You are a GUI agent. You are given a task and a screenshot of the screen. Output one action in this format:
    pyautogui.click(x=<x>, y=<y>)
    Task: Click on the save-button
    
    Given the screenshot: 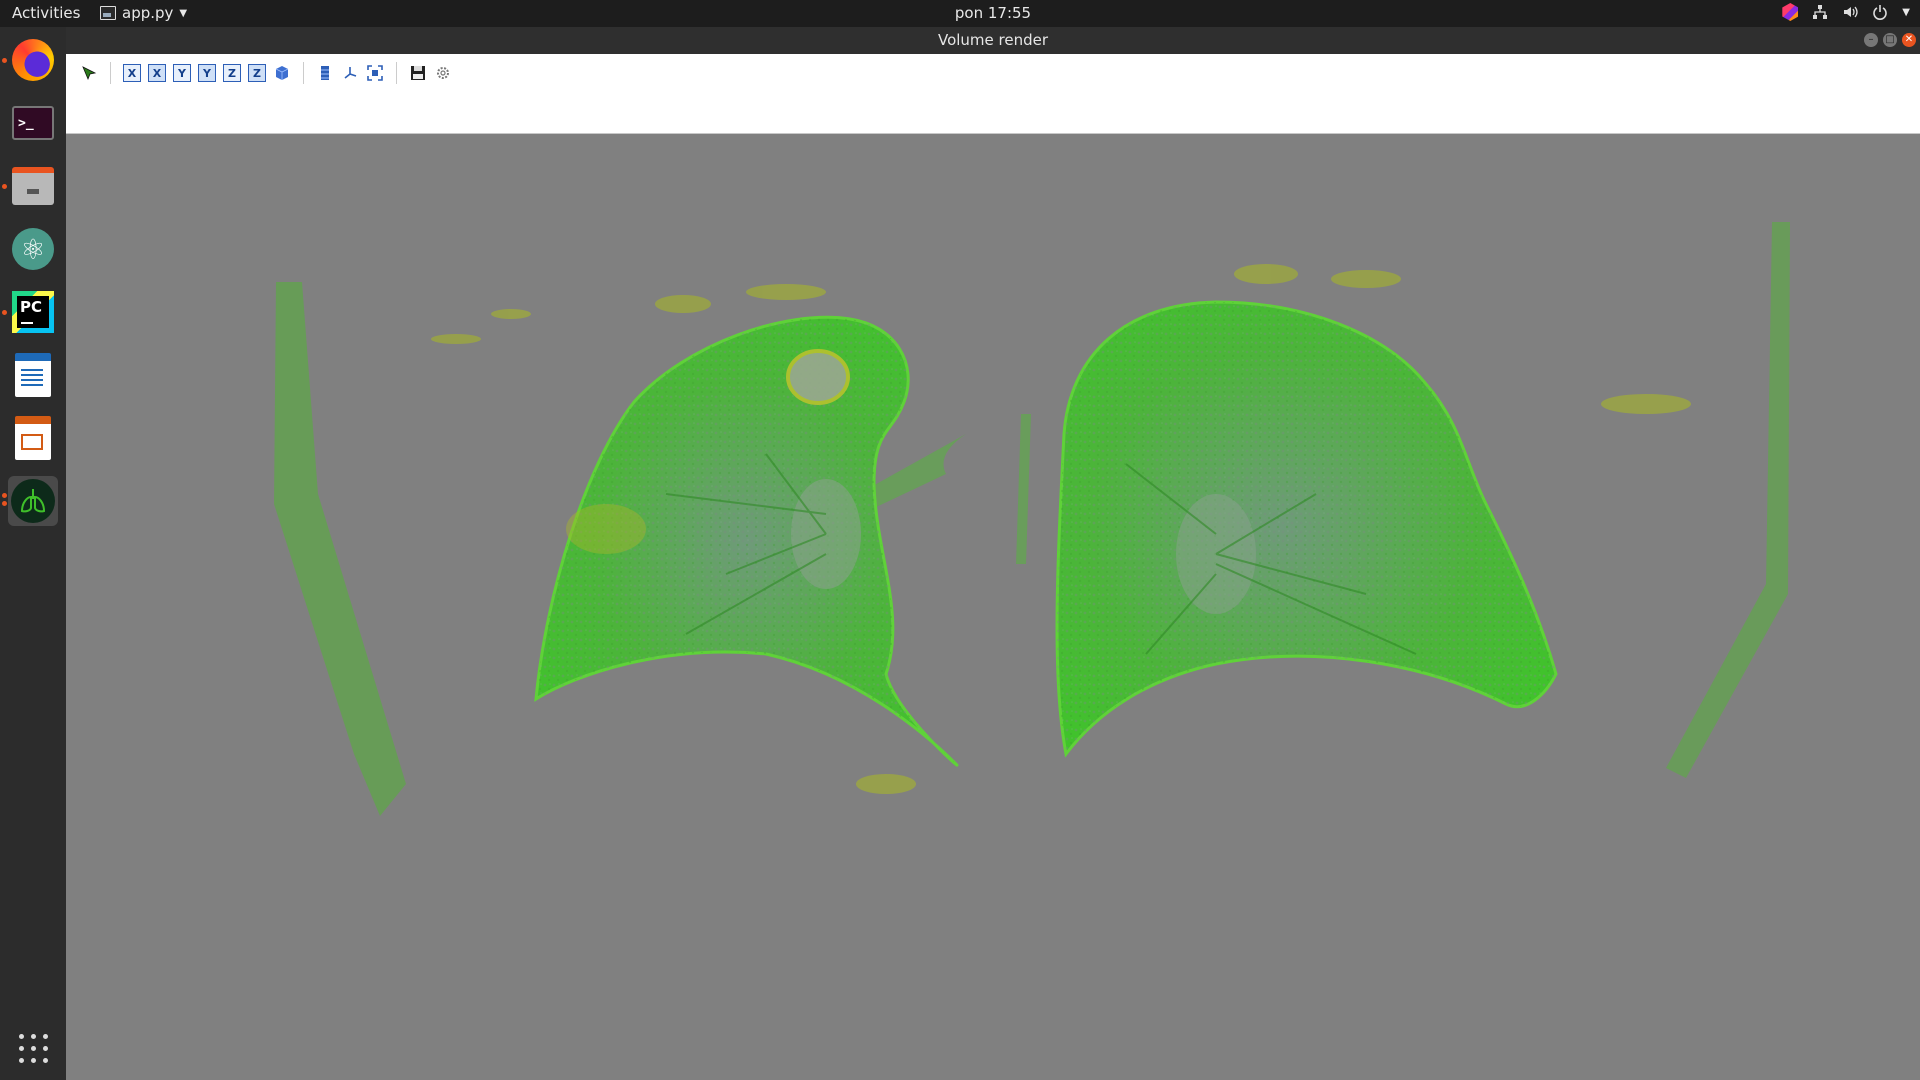 What is the action you would take?
    pyautogui.click(x=418, y=73)
    